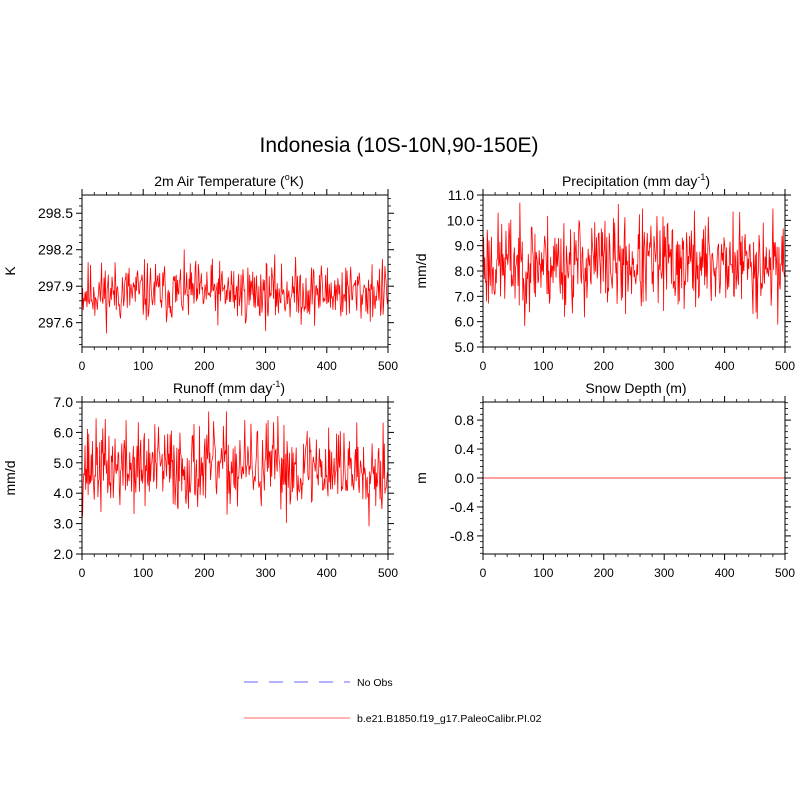  Describe the element at coordinates (228, 180) in the screenshot. I see `panel-title: 2m Air Temperature (oK)` at that location.